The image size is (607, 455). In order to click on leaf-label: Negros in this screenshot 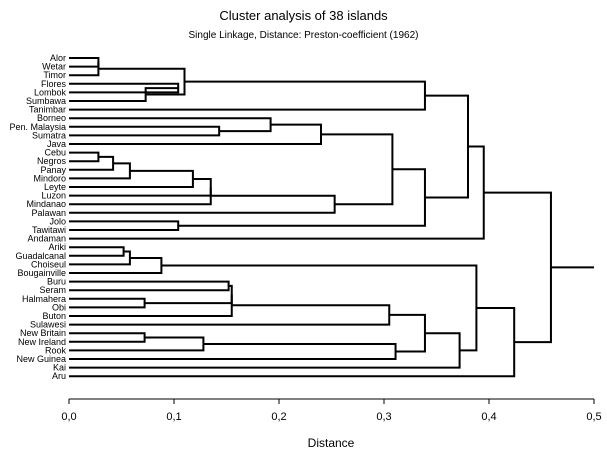, I will do `click(52, 161)`.